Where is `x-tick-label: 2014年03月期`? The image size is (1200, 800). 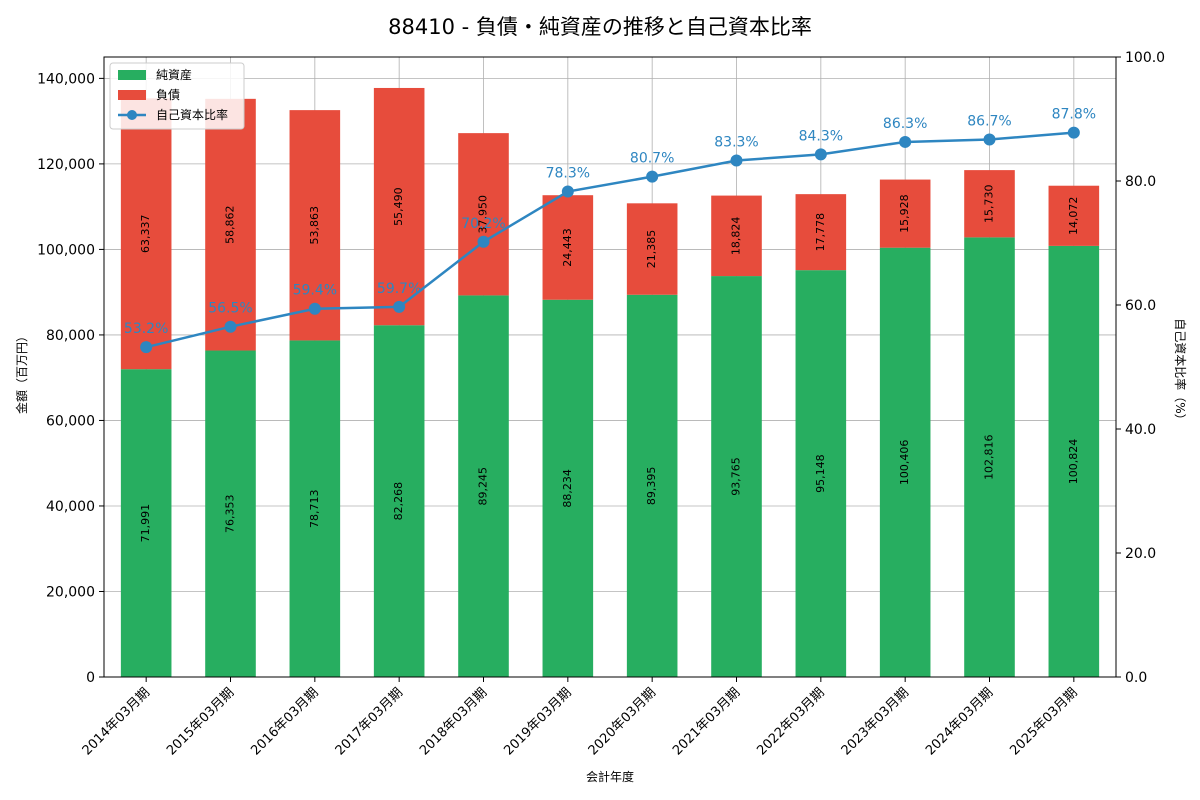 x-tick-label: 2014年03月期 is located at coordinates (116, 721).